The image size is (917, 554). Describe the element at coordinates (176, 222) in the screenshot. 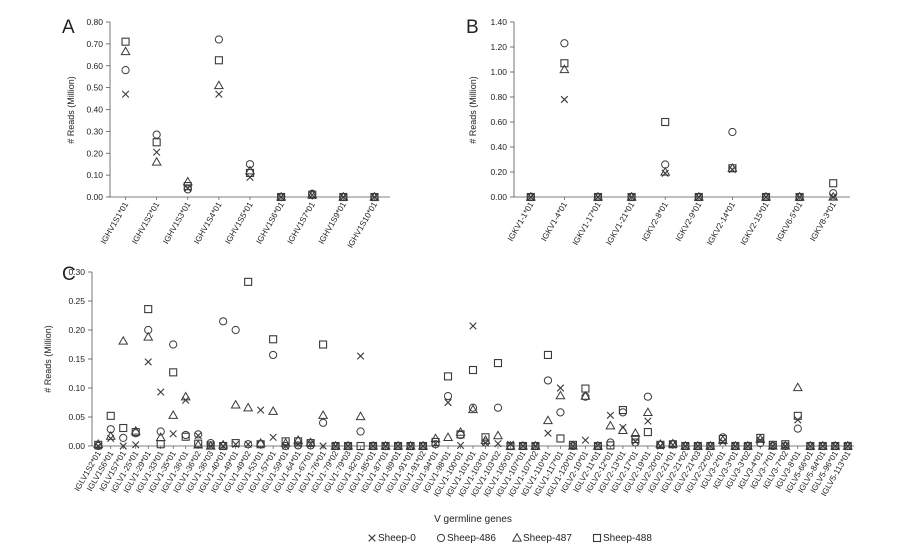

I see `category-label: IGHV1S3*01` at that location.